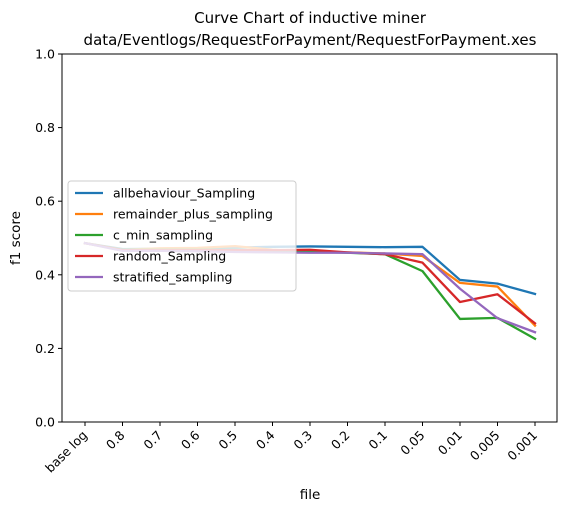  I want to click on y-tick-label: 0.0, so click(45, 422).